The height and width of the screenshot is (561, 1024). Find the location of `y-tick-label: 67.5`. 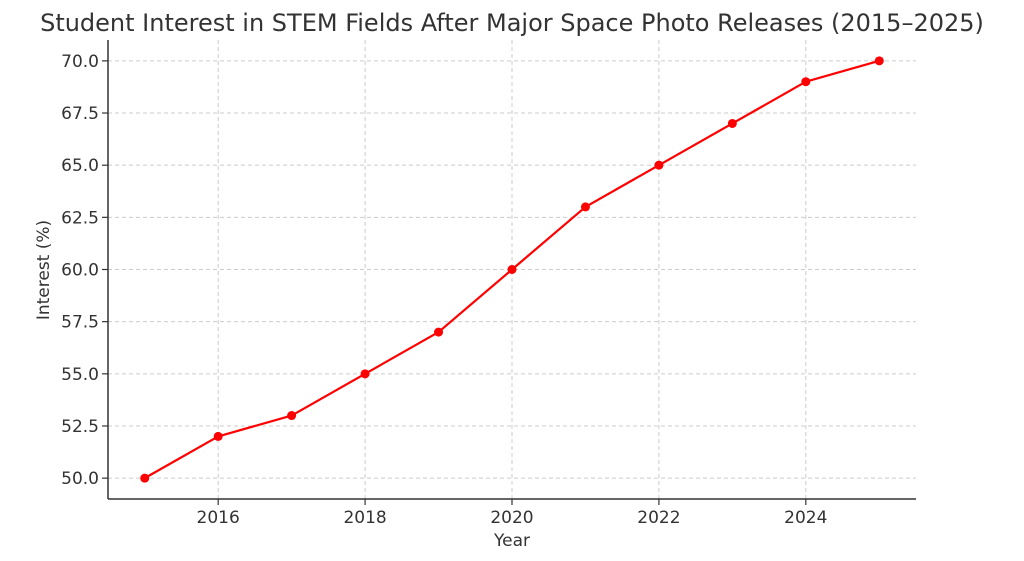

y-tick-label: 67.5 is located at coordinates (80, 114).